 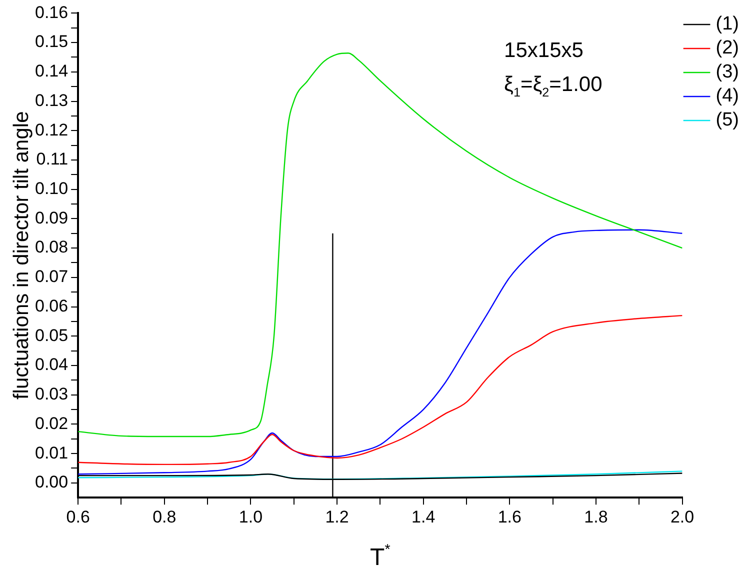 I want to click on y-tick-label: 0.03, so click(x=51, y=394).